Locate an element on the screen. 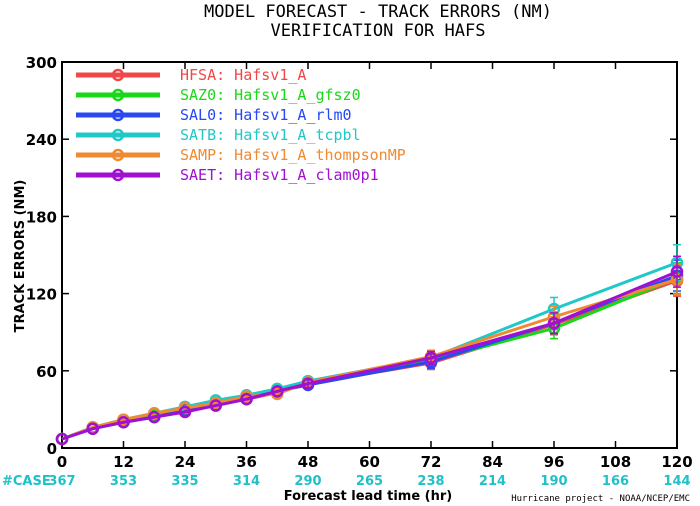  chart-title: MODEL FORECAST - TRACK ERRORS (NM) is located at coordinates (378, 12).